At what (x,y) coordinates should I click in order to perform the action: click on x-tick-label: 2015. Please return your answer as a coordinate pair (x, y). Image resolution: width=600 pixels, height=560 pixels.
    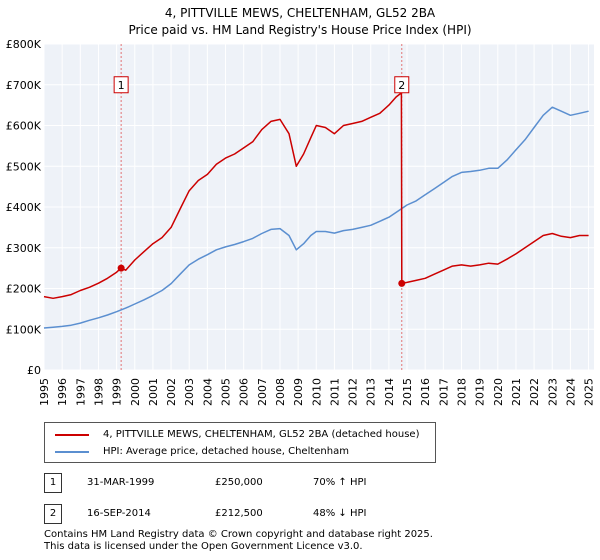
    Looking at the image, I should click on (407, 392).